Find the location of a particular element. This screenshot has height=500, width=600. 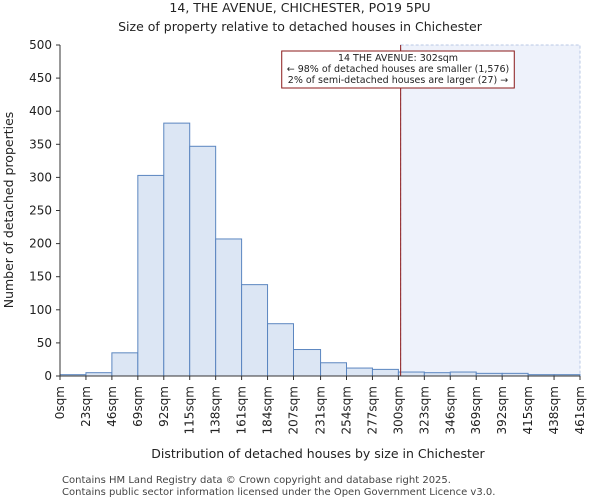

bar-161sqm is located at coordinates (255, 330).